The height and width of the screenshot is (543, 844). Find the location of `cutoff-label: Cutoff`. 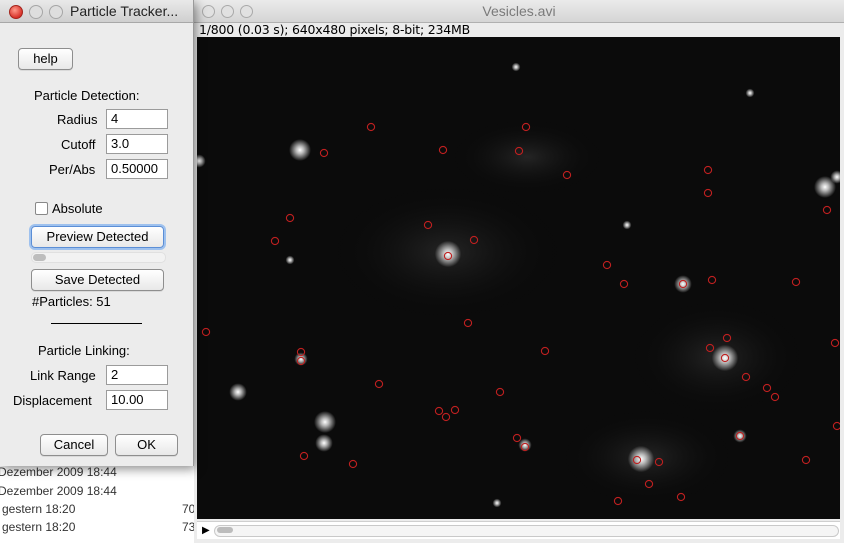

cutoff-label: Cutoff is located at coordinates (78, 144).